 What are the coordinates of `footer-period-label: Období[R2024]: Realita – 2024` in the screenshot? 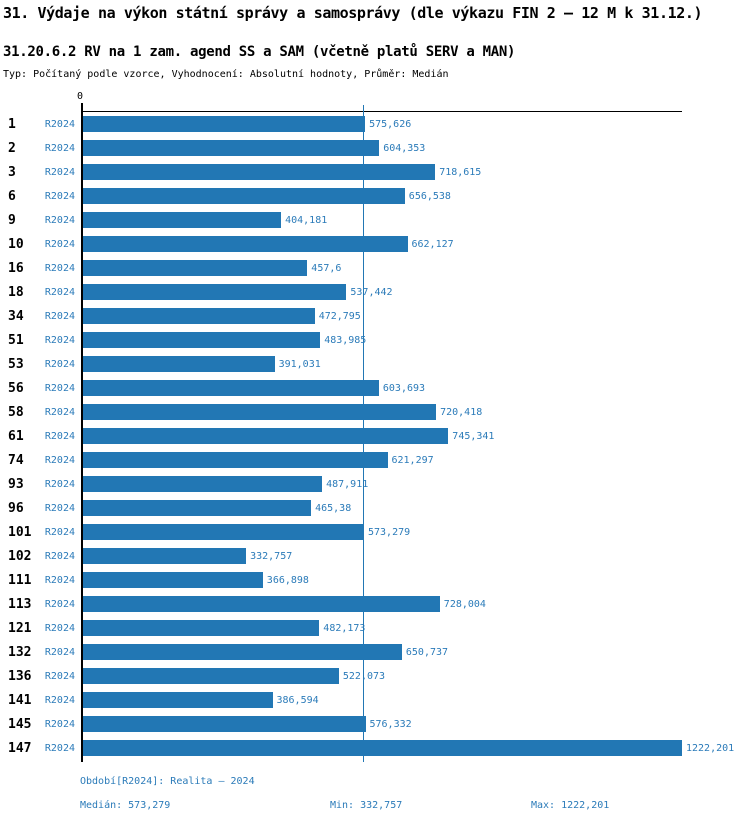 It's located at (167, 781).